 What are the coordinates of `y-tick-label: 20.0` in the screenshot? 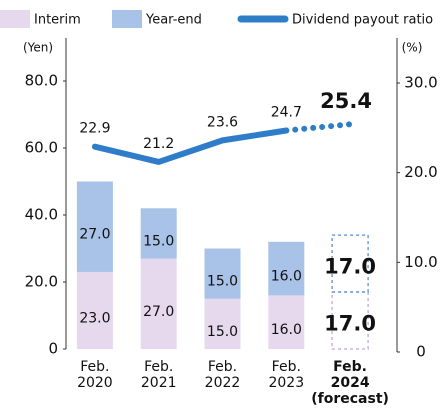 It's located at (41, 282).